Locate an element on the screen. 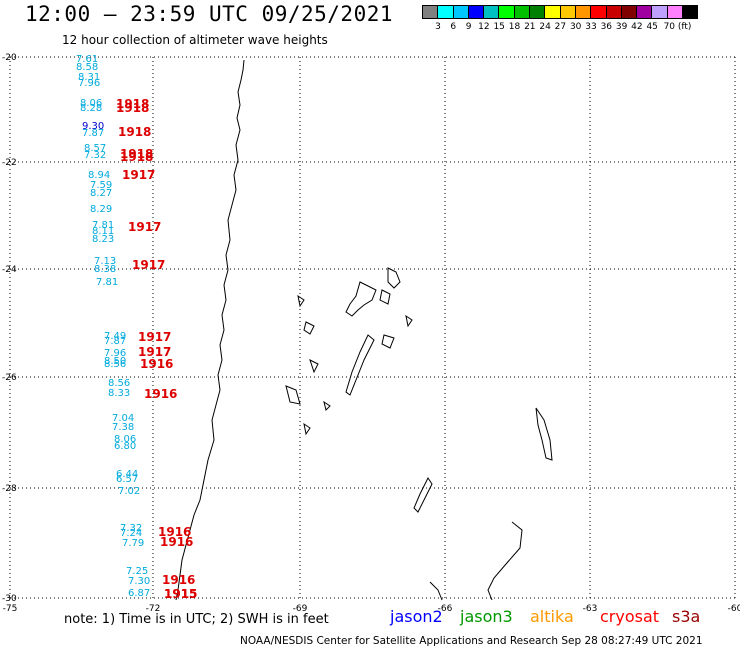  coastline-lake-east is located at coordinates (385, 297).